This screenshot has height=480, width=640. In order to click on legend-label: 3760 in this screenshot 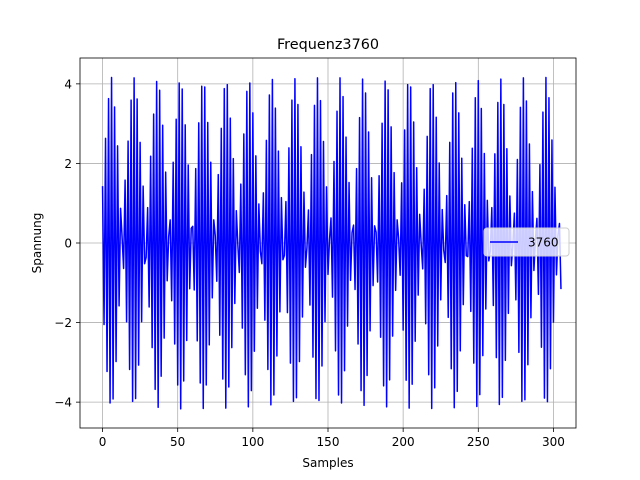, I will do `click(543, 243)`.